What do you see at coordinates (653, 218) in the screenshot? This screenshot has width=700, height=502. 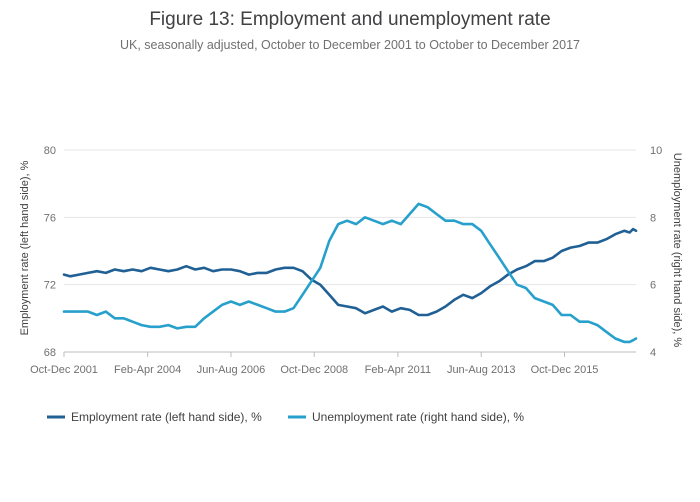 I see `y-right-tick-8: 8` at bounding box center [653, 218].